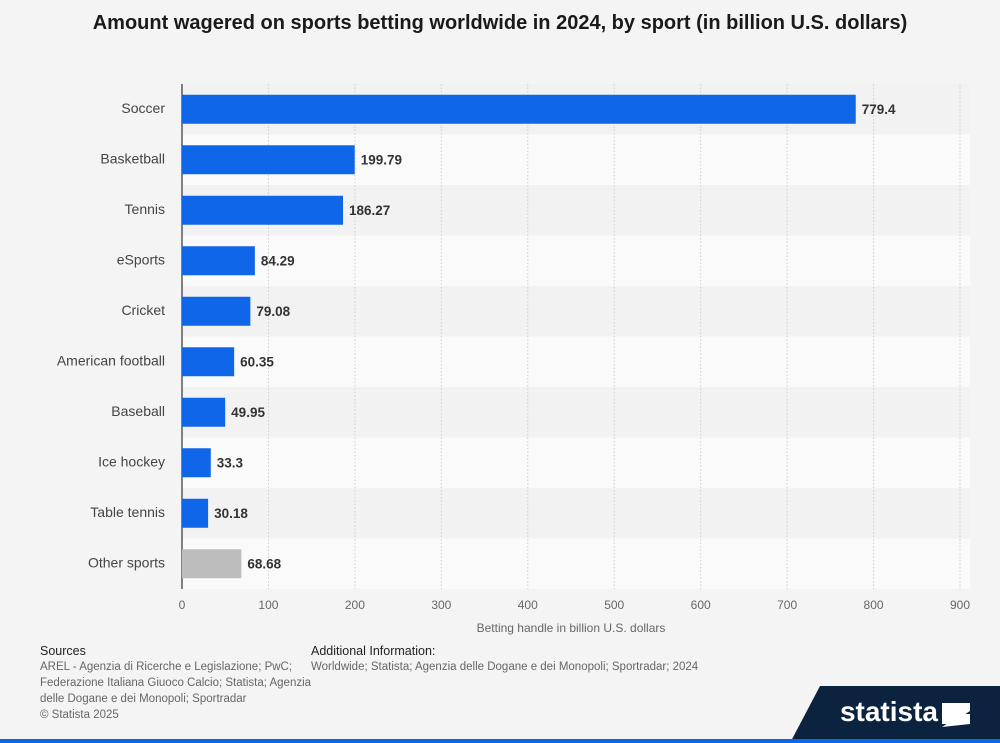  Describe the element at coordinates (614, 605) in the screenshot. I see `x-tick-label: 500` at that location.